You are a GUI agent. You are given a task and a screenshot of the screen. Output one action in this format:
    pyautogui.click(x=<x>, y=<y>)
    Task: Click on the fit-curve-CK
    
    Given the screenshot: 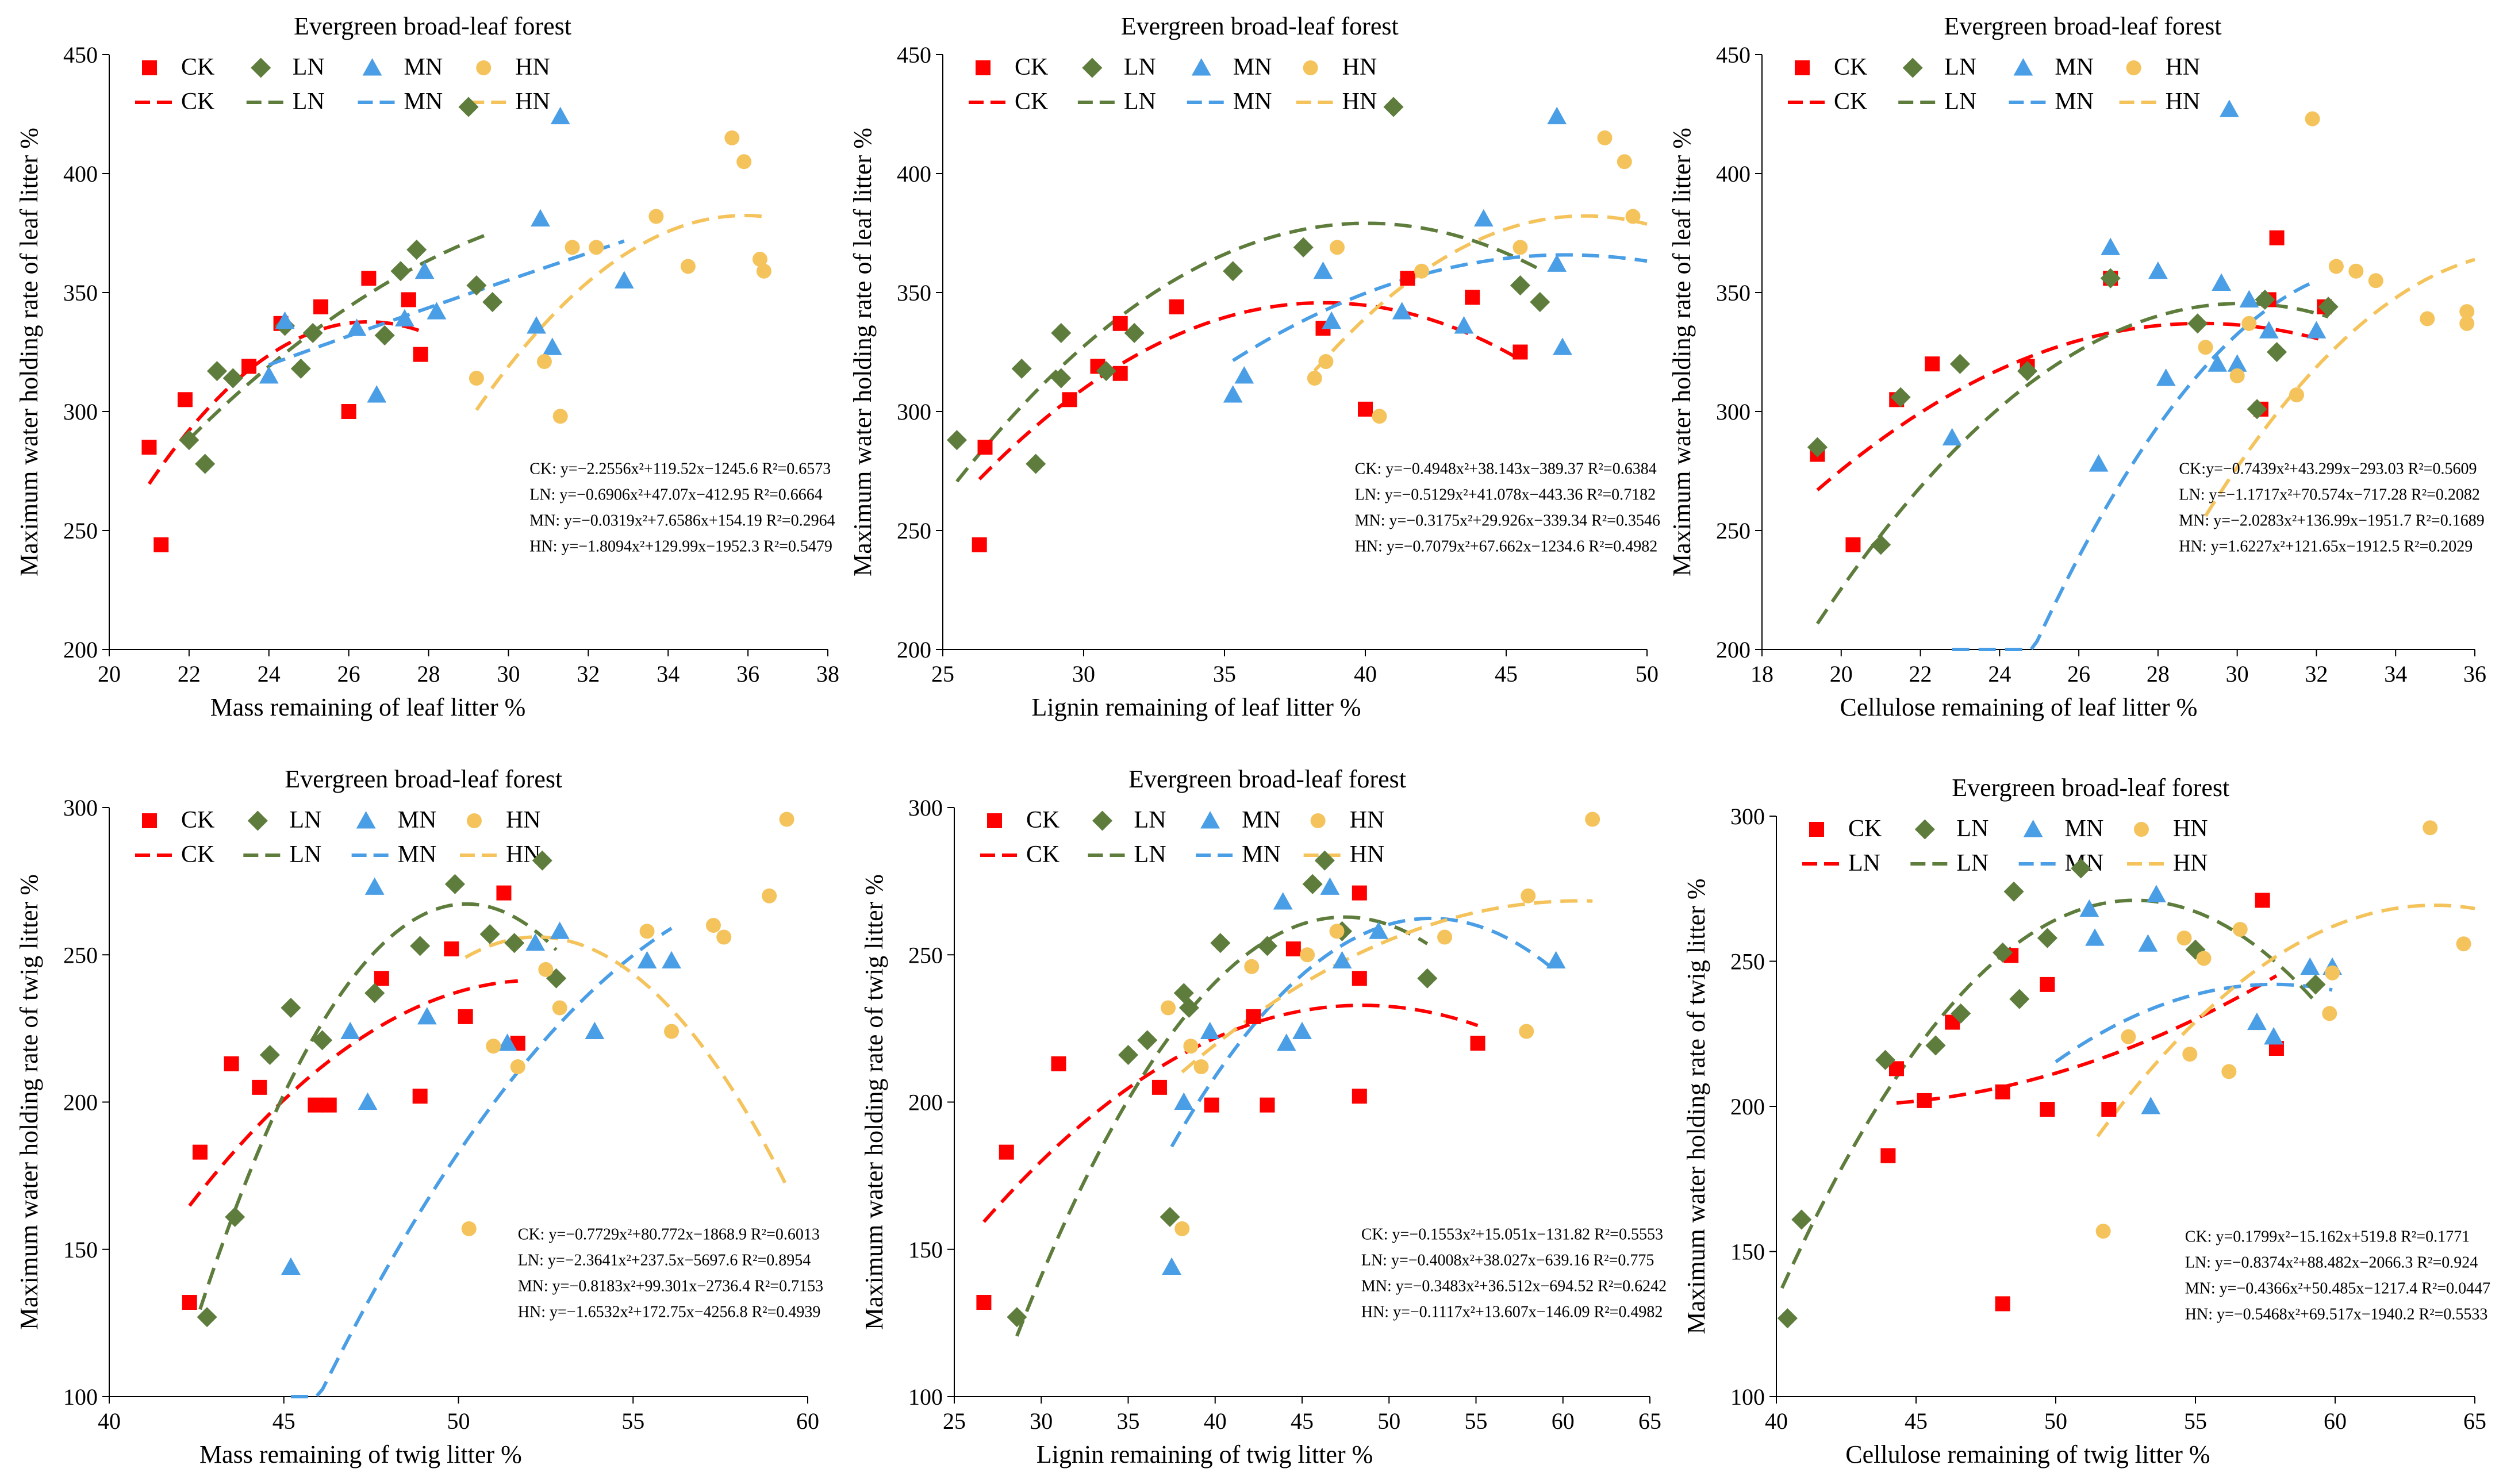 What is the action you would take?
    pyautogui.click(x=353, y=1093)
    